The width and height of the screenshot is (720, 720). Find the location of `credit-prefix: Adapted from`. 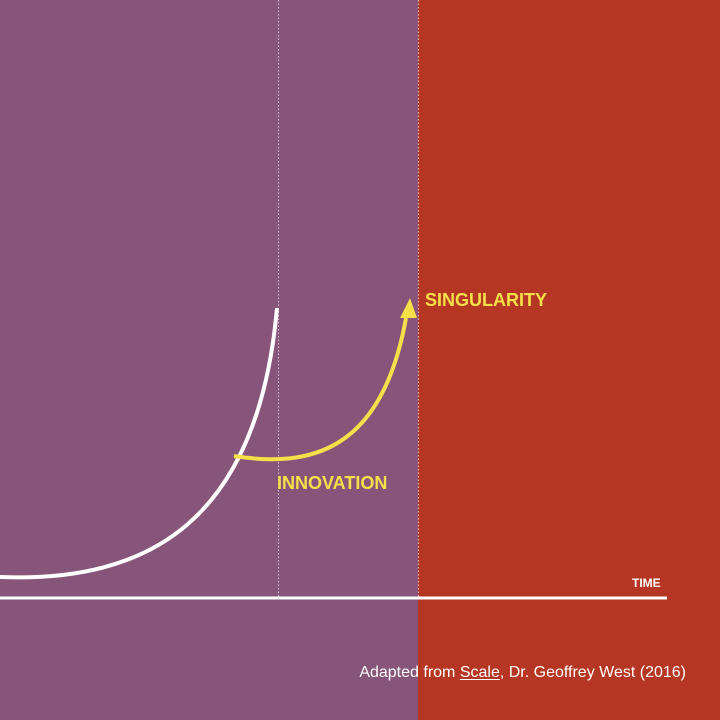

credit-prefix: Adapted from is located at coordinates (409, 672).